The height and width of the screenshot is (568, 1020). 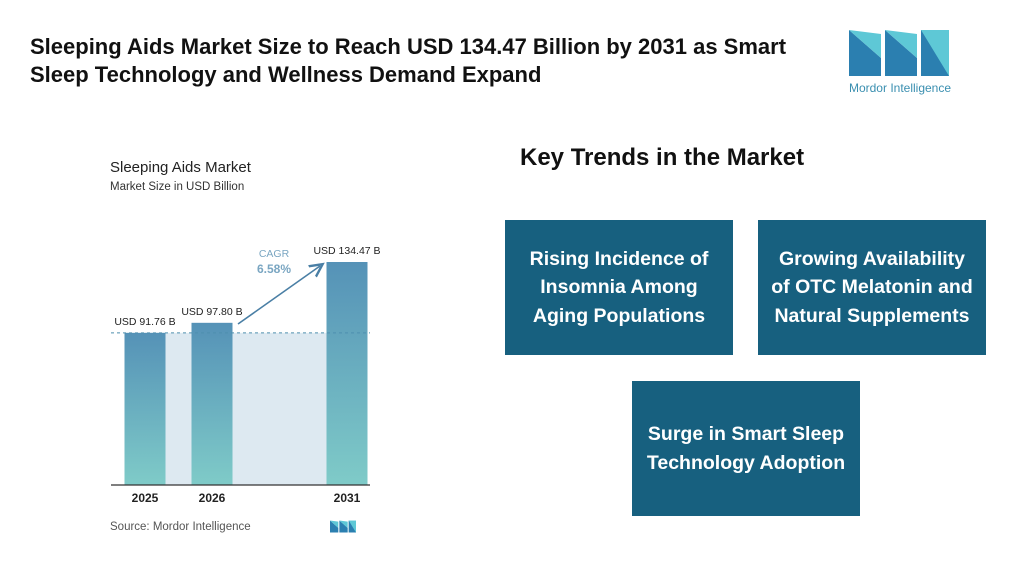 What do you see at coordinates (145, 498) in the screenshot?
I see `tick-label-2025: 2025` at bounding box center [145, 498].